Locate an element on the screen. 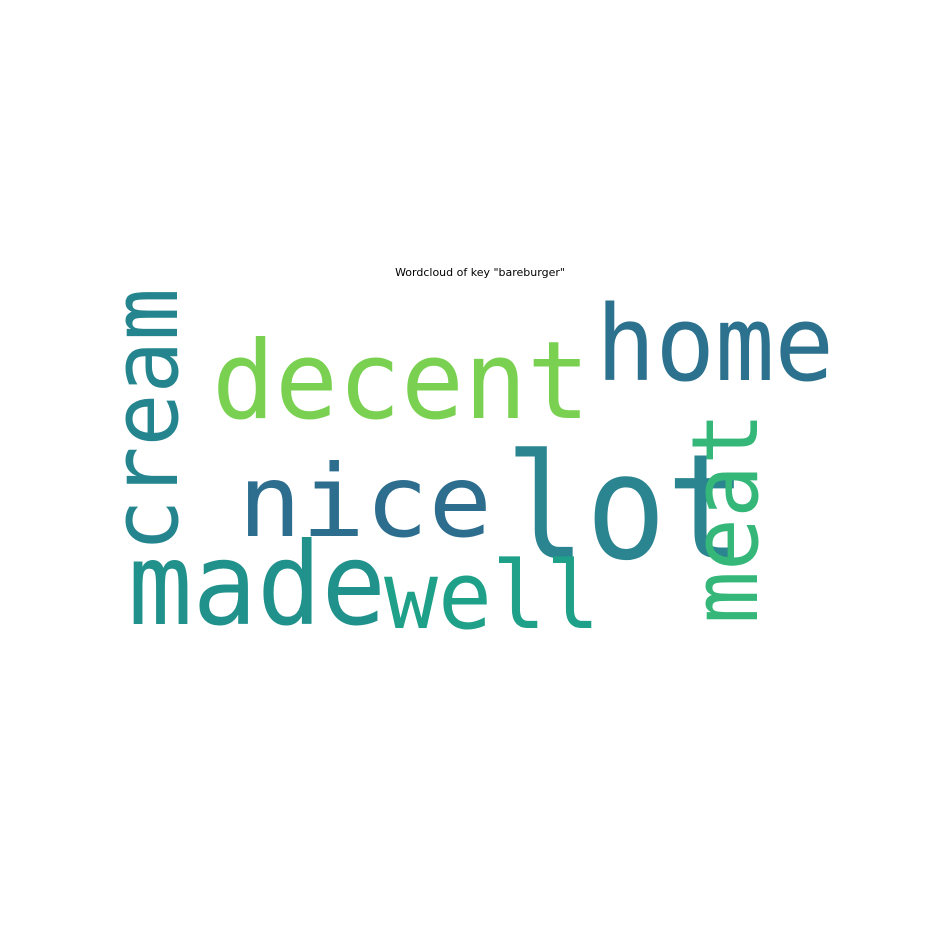 The image size is (936, 936). word-cream: cream is located at coordinates (145, 420).